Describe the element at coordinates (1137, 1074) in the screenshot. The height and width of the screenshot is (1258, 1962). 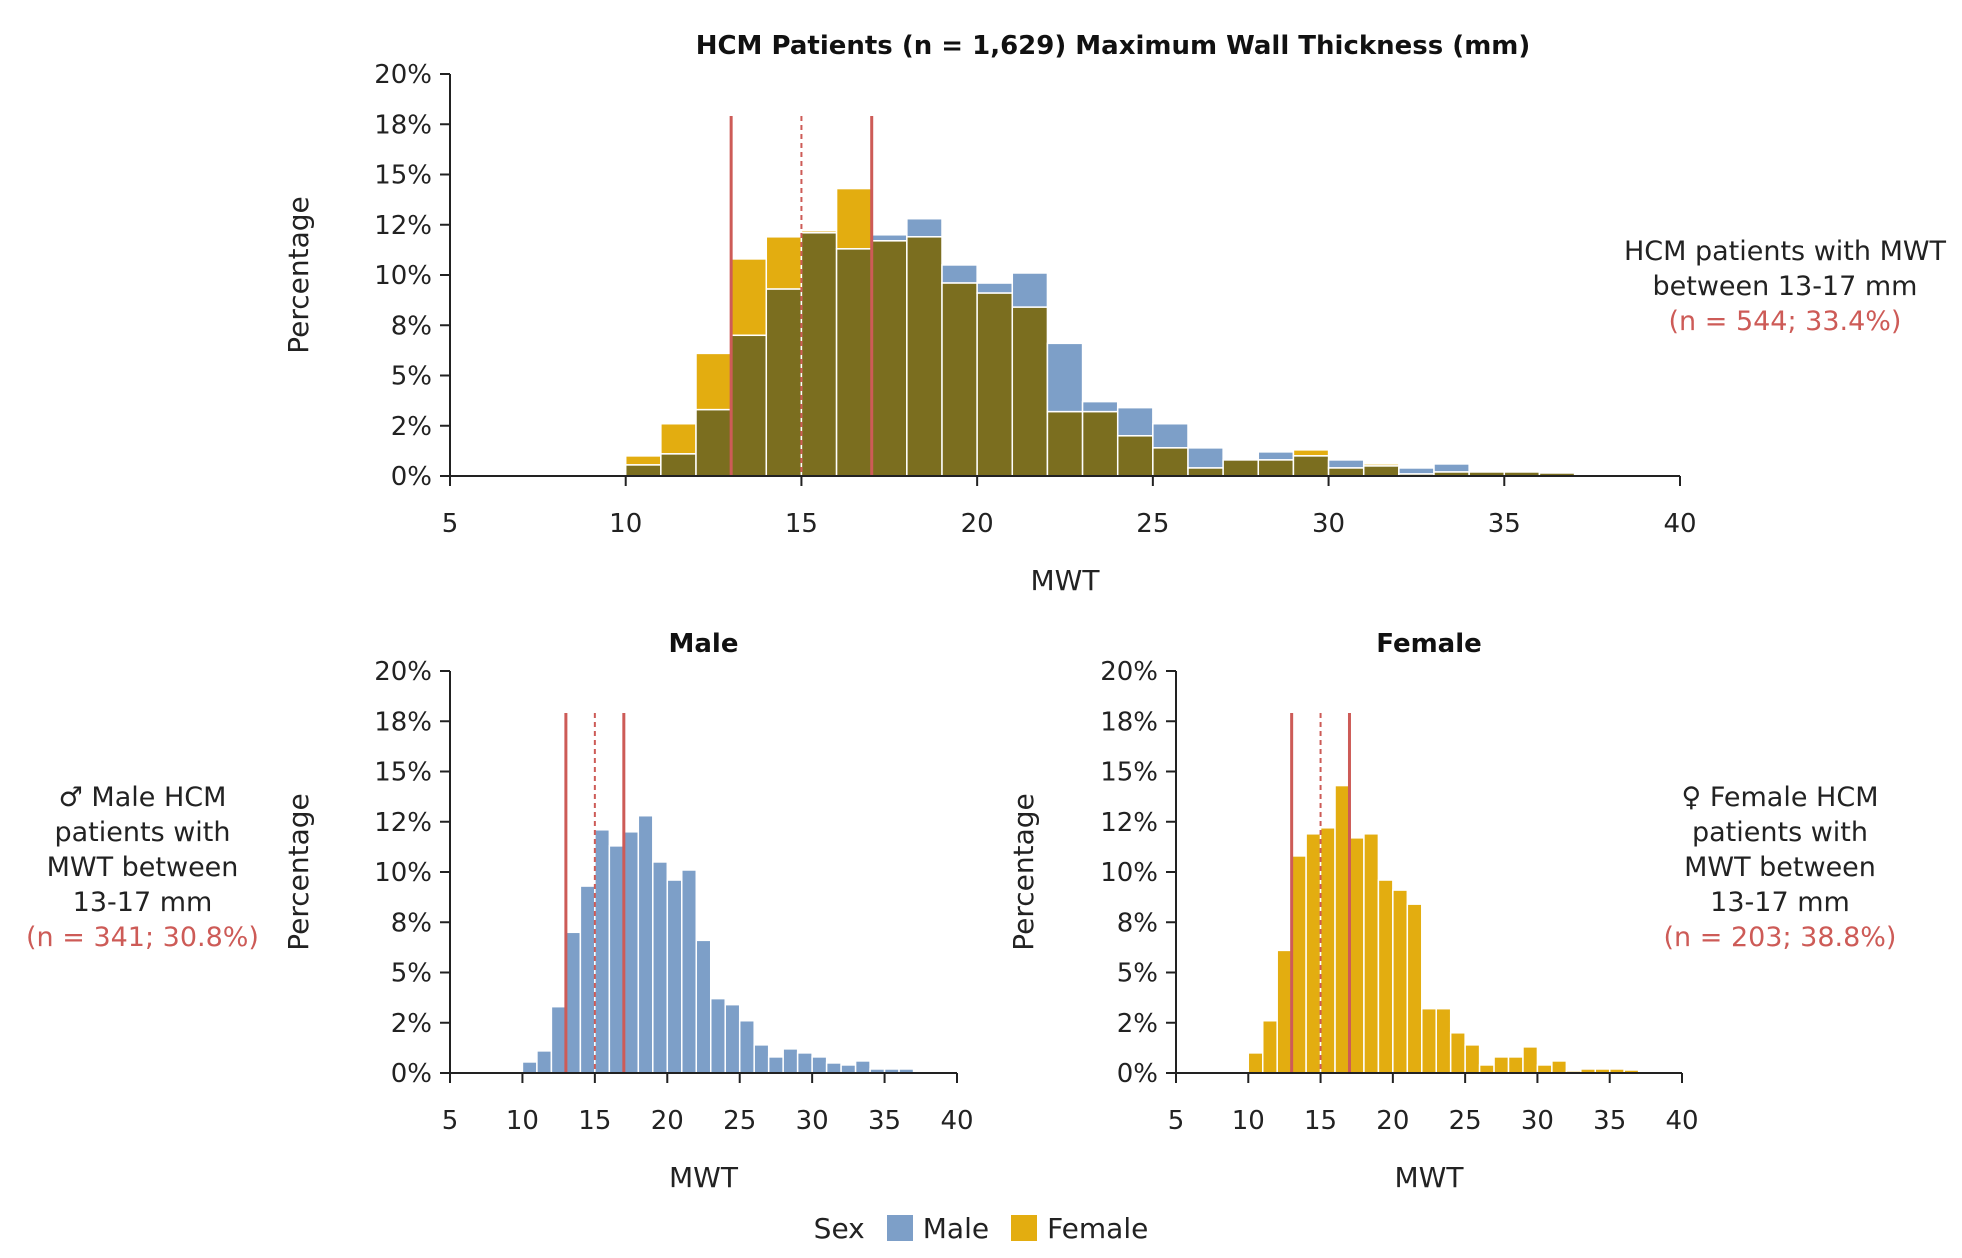
I see `y-tick-label-female-0: 0%` at that location.